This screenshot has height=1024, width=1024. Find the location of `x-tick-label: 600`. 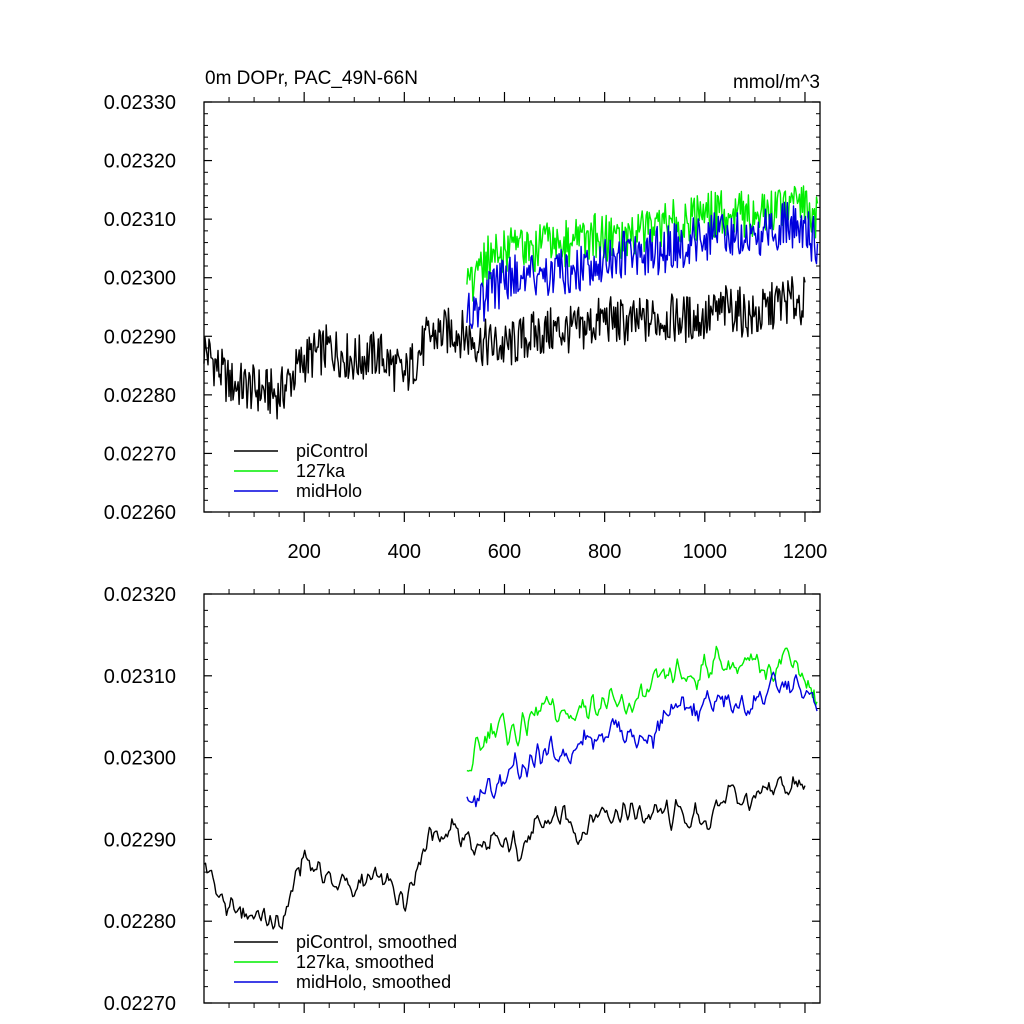

x-tick-label: 600 is located at coordinates (504, 552).